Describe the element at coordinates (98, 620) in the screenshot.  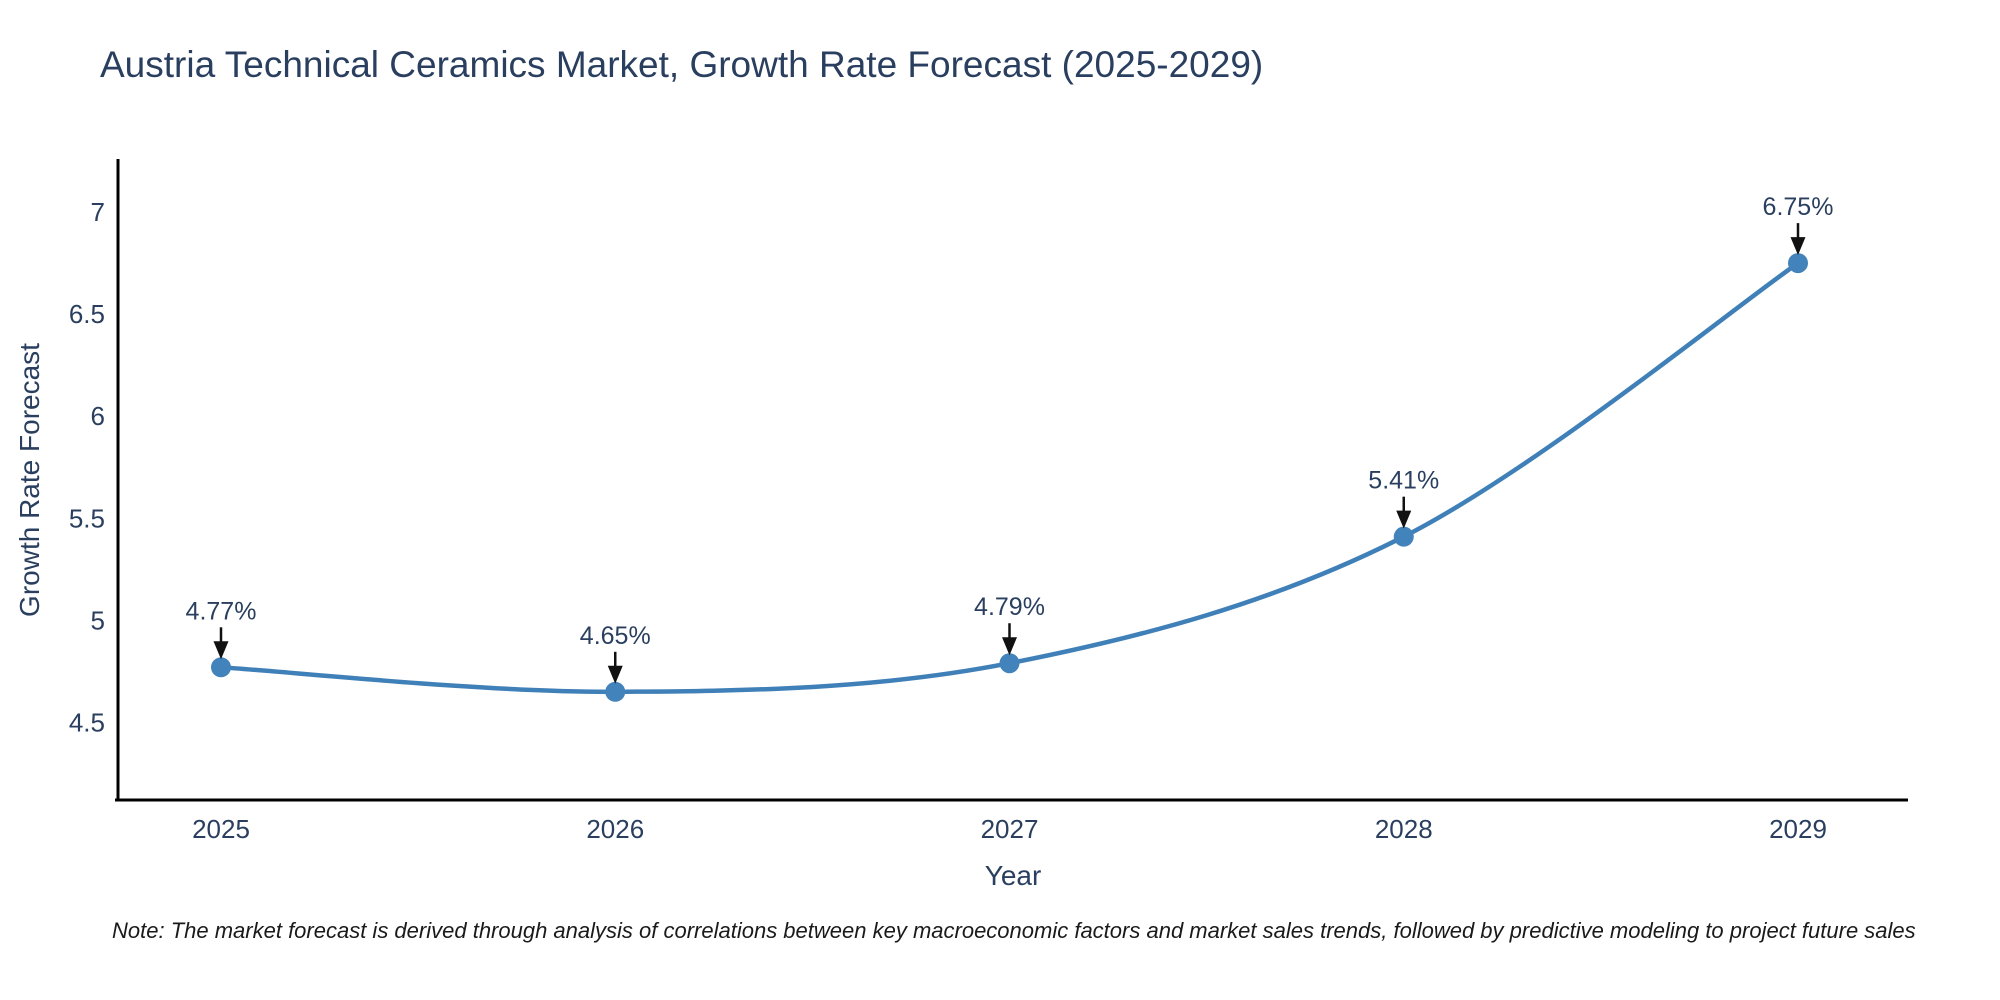
I see `y-tick-label: 5` at that location.